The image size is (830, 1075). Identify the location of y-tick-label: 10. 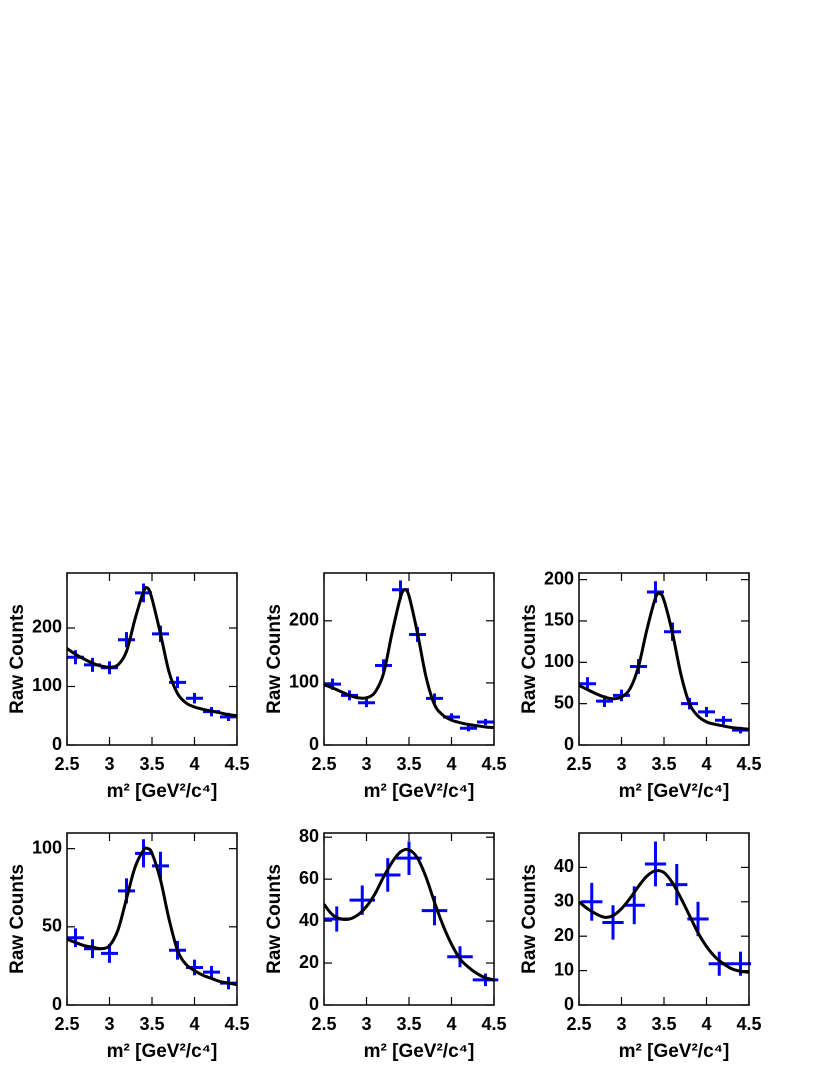
(564, 969).